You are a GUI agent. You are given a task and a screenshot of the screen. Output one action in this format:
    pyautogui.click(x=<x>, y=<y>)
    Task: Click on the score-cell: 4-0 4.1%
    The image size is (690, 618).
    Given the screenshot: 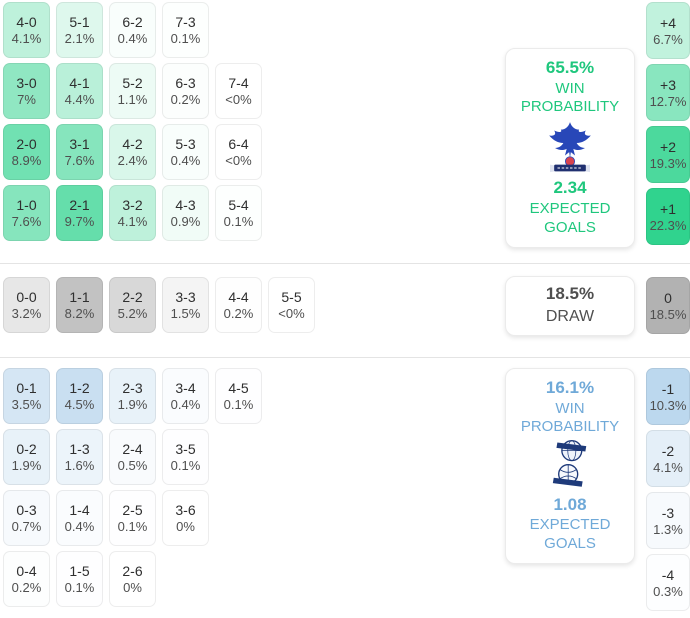 What is the action you would take?
    pyautogui.click(x=26, y=30)
    